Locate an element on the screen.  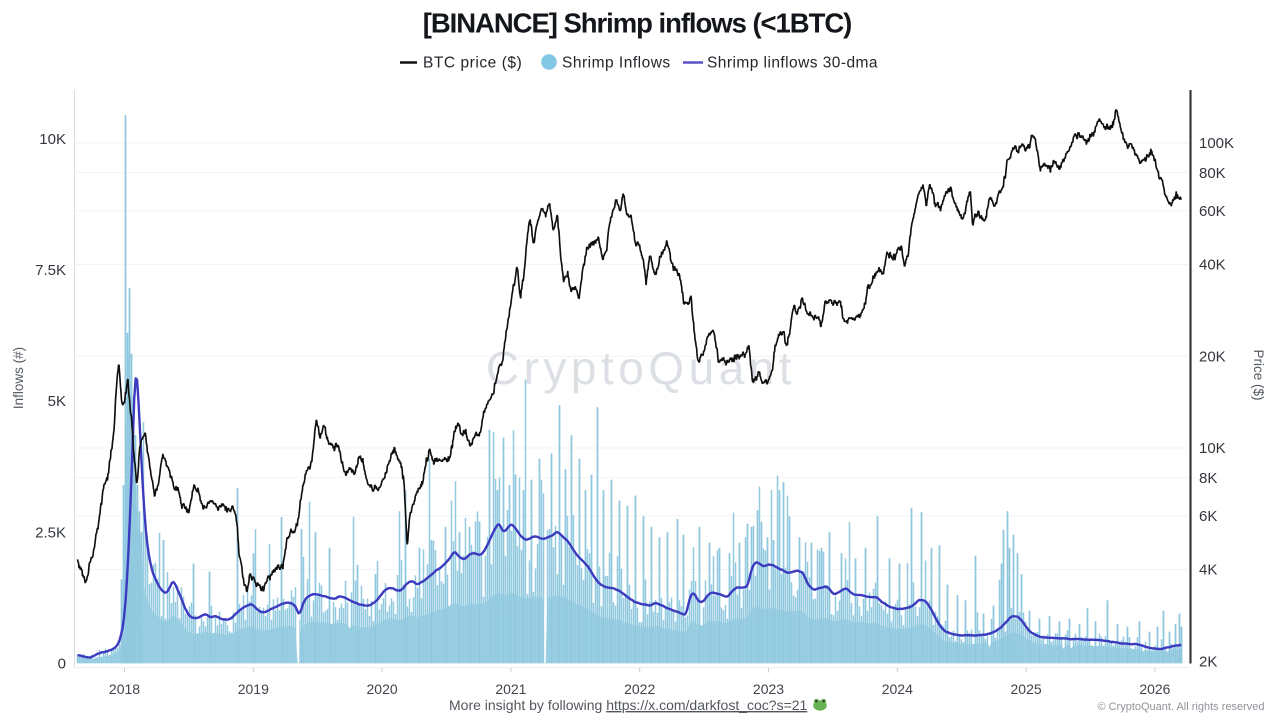
svg-text: CryptoQuant is located at coordinates (641, 368).